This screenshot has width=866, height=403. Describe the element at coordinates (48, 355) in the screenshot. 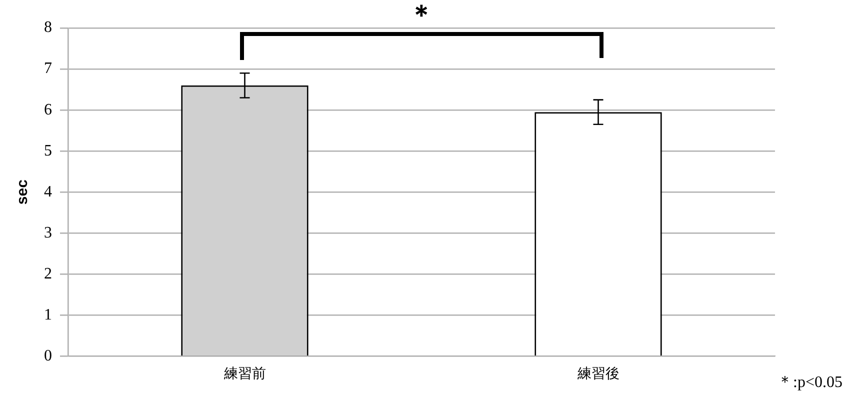

I see `y-tick-label: 0` at that location.